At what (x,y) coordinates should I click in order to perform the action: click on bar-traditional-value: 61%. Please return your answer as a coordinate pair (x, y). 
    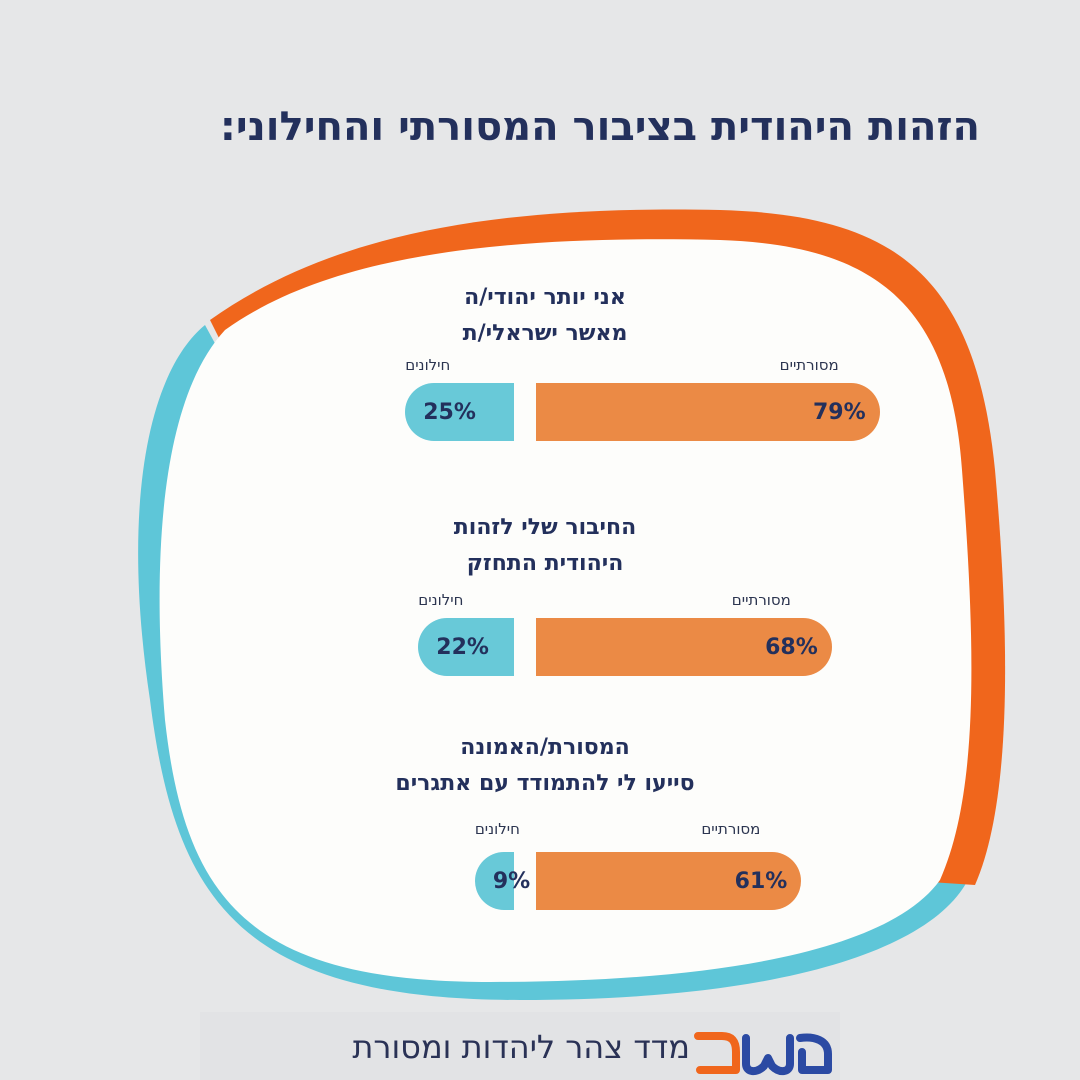
    Looking at the image, I should click on (761, 881).